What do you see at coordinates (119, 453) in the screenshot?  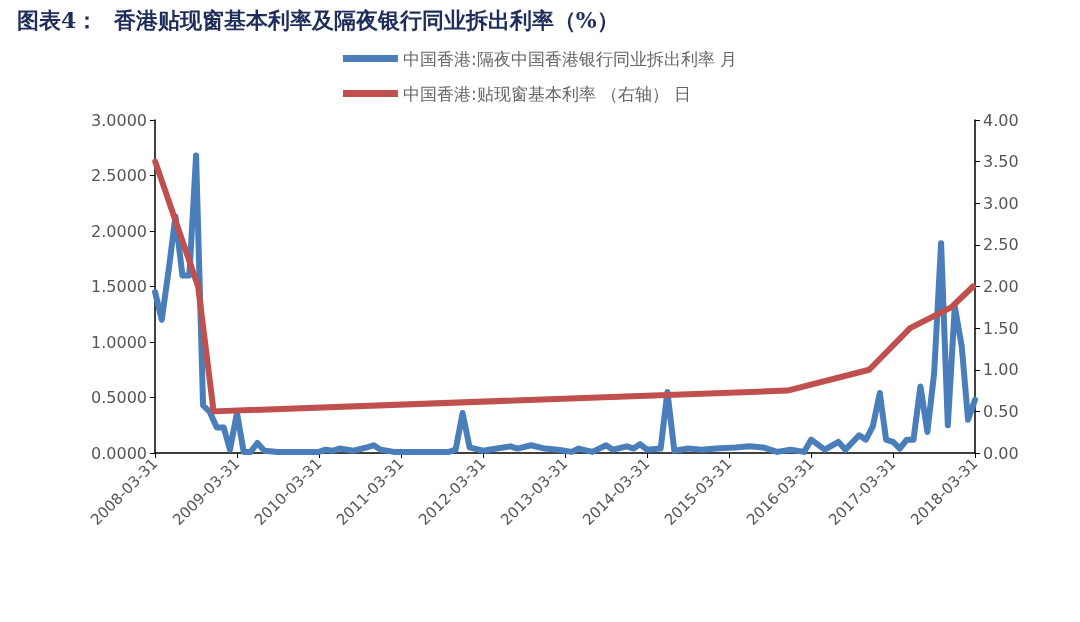 I see `y-tick-label: 0.0000` at bounding box center [119, 453].